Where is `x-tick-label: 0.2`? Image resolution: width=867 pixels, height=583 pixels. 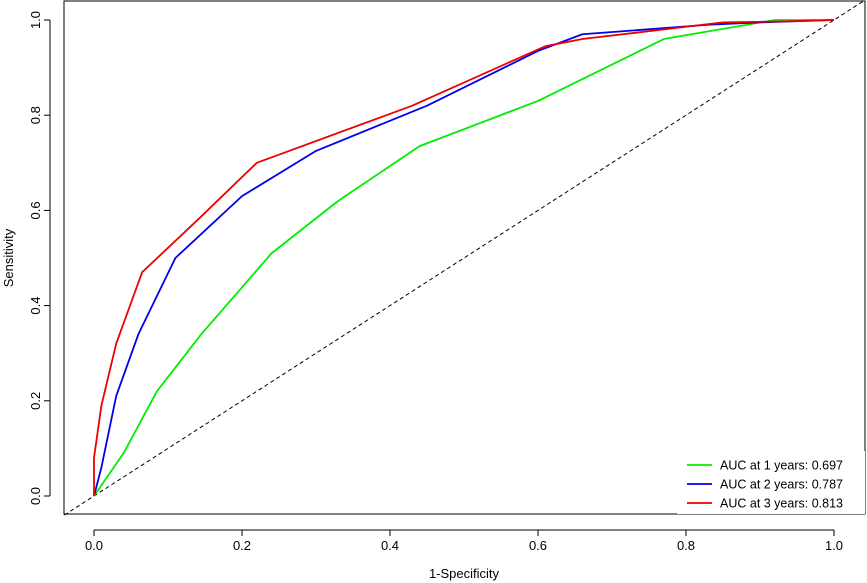 x-tick-label: 0.2 is located at coordinates (242, 545).